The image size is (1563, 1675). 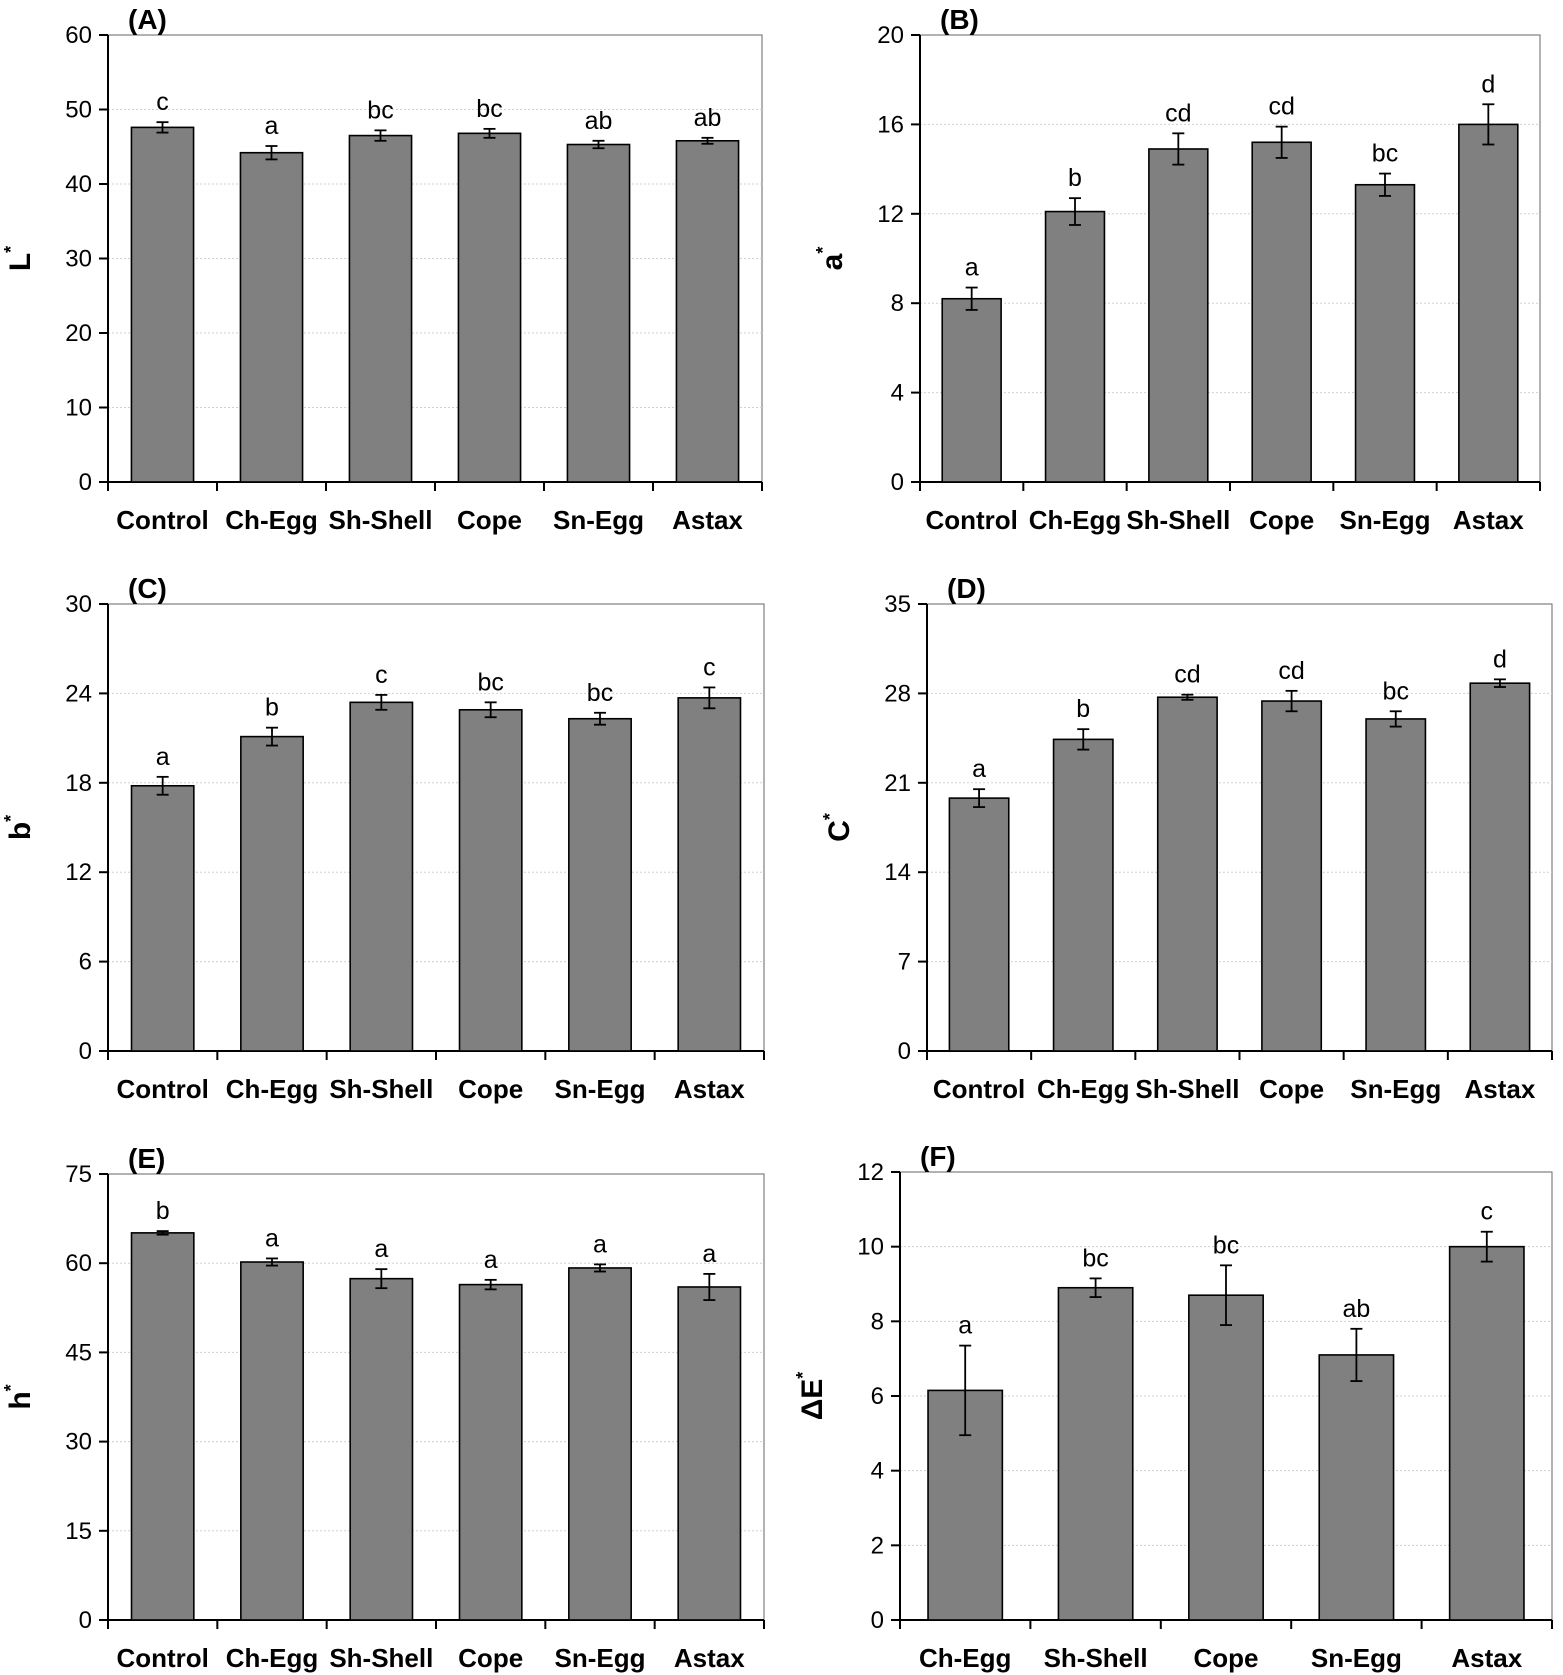 What do you see at coordinates (19, 827) in the screenshot?
I see `y-axis-label: b*` at bounding box center [19, 827].